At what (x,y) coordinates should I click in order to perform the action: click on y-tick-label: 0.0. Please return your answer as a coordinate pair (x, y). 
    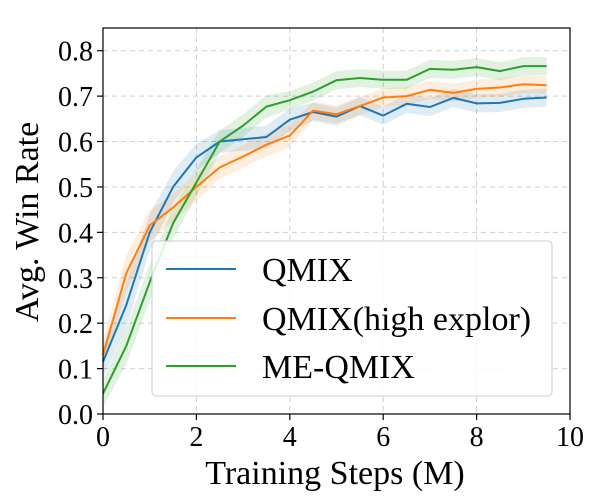
    Looking at the image, I should click on (75, 415).